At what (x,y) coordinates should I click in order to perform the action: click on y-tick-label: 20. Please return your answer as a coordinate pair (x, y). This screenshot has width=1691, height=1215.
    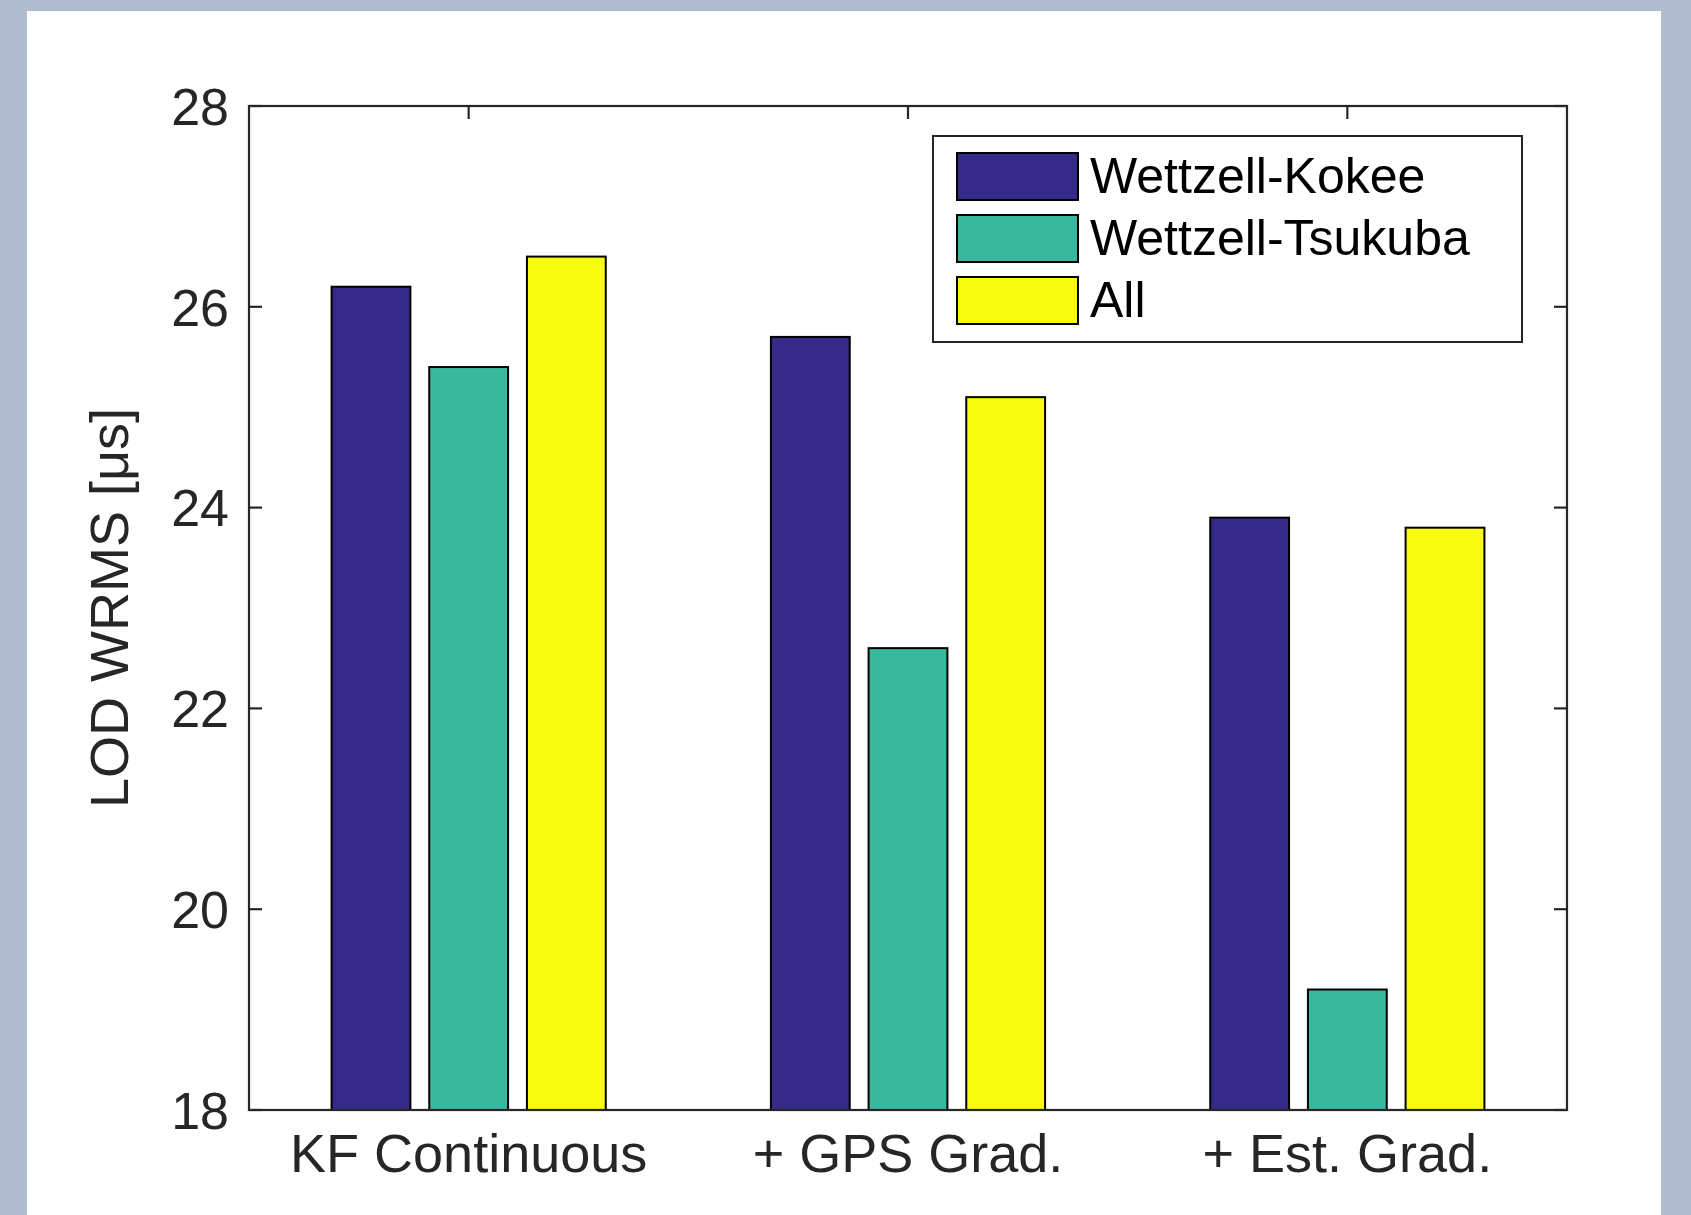
    Looking at the image, I should click on (200, 909).